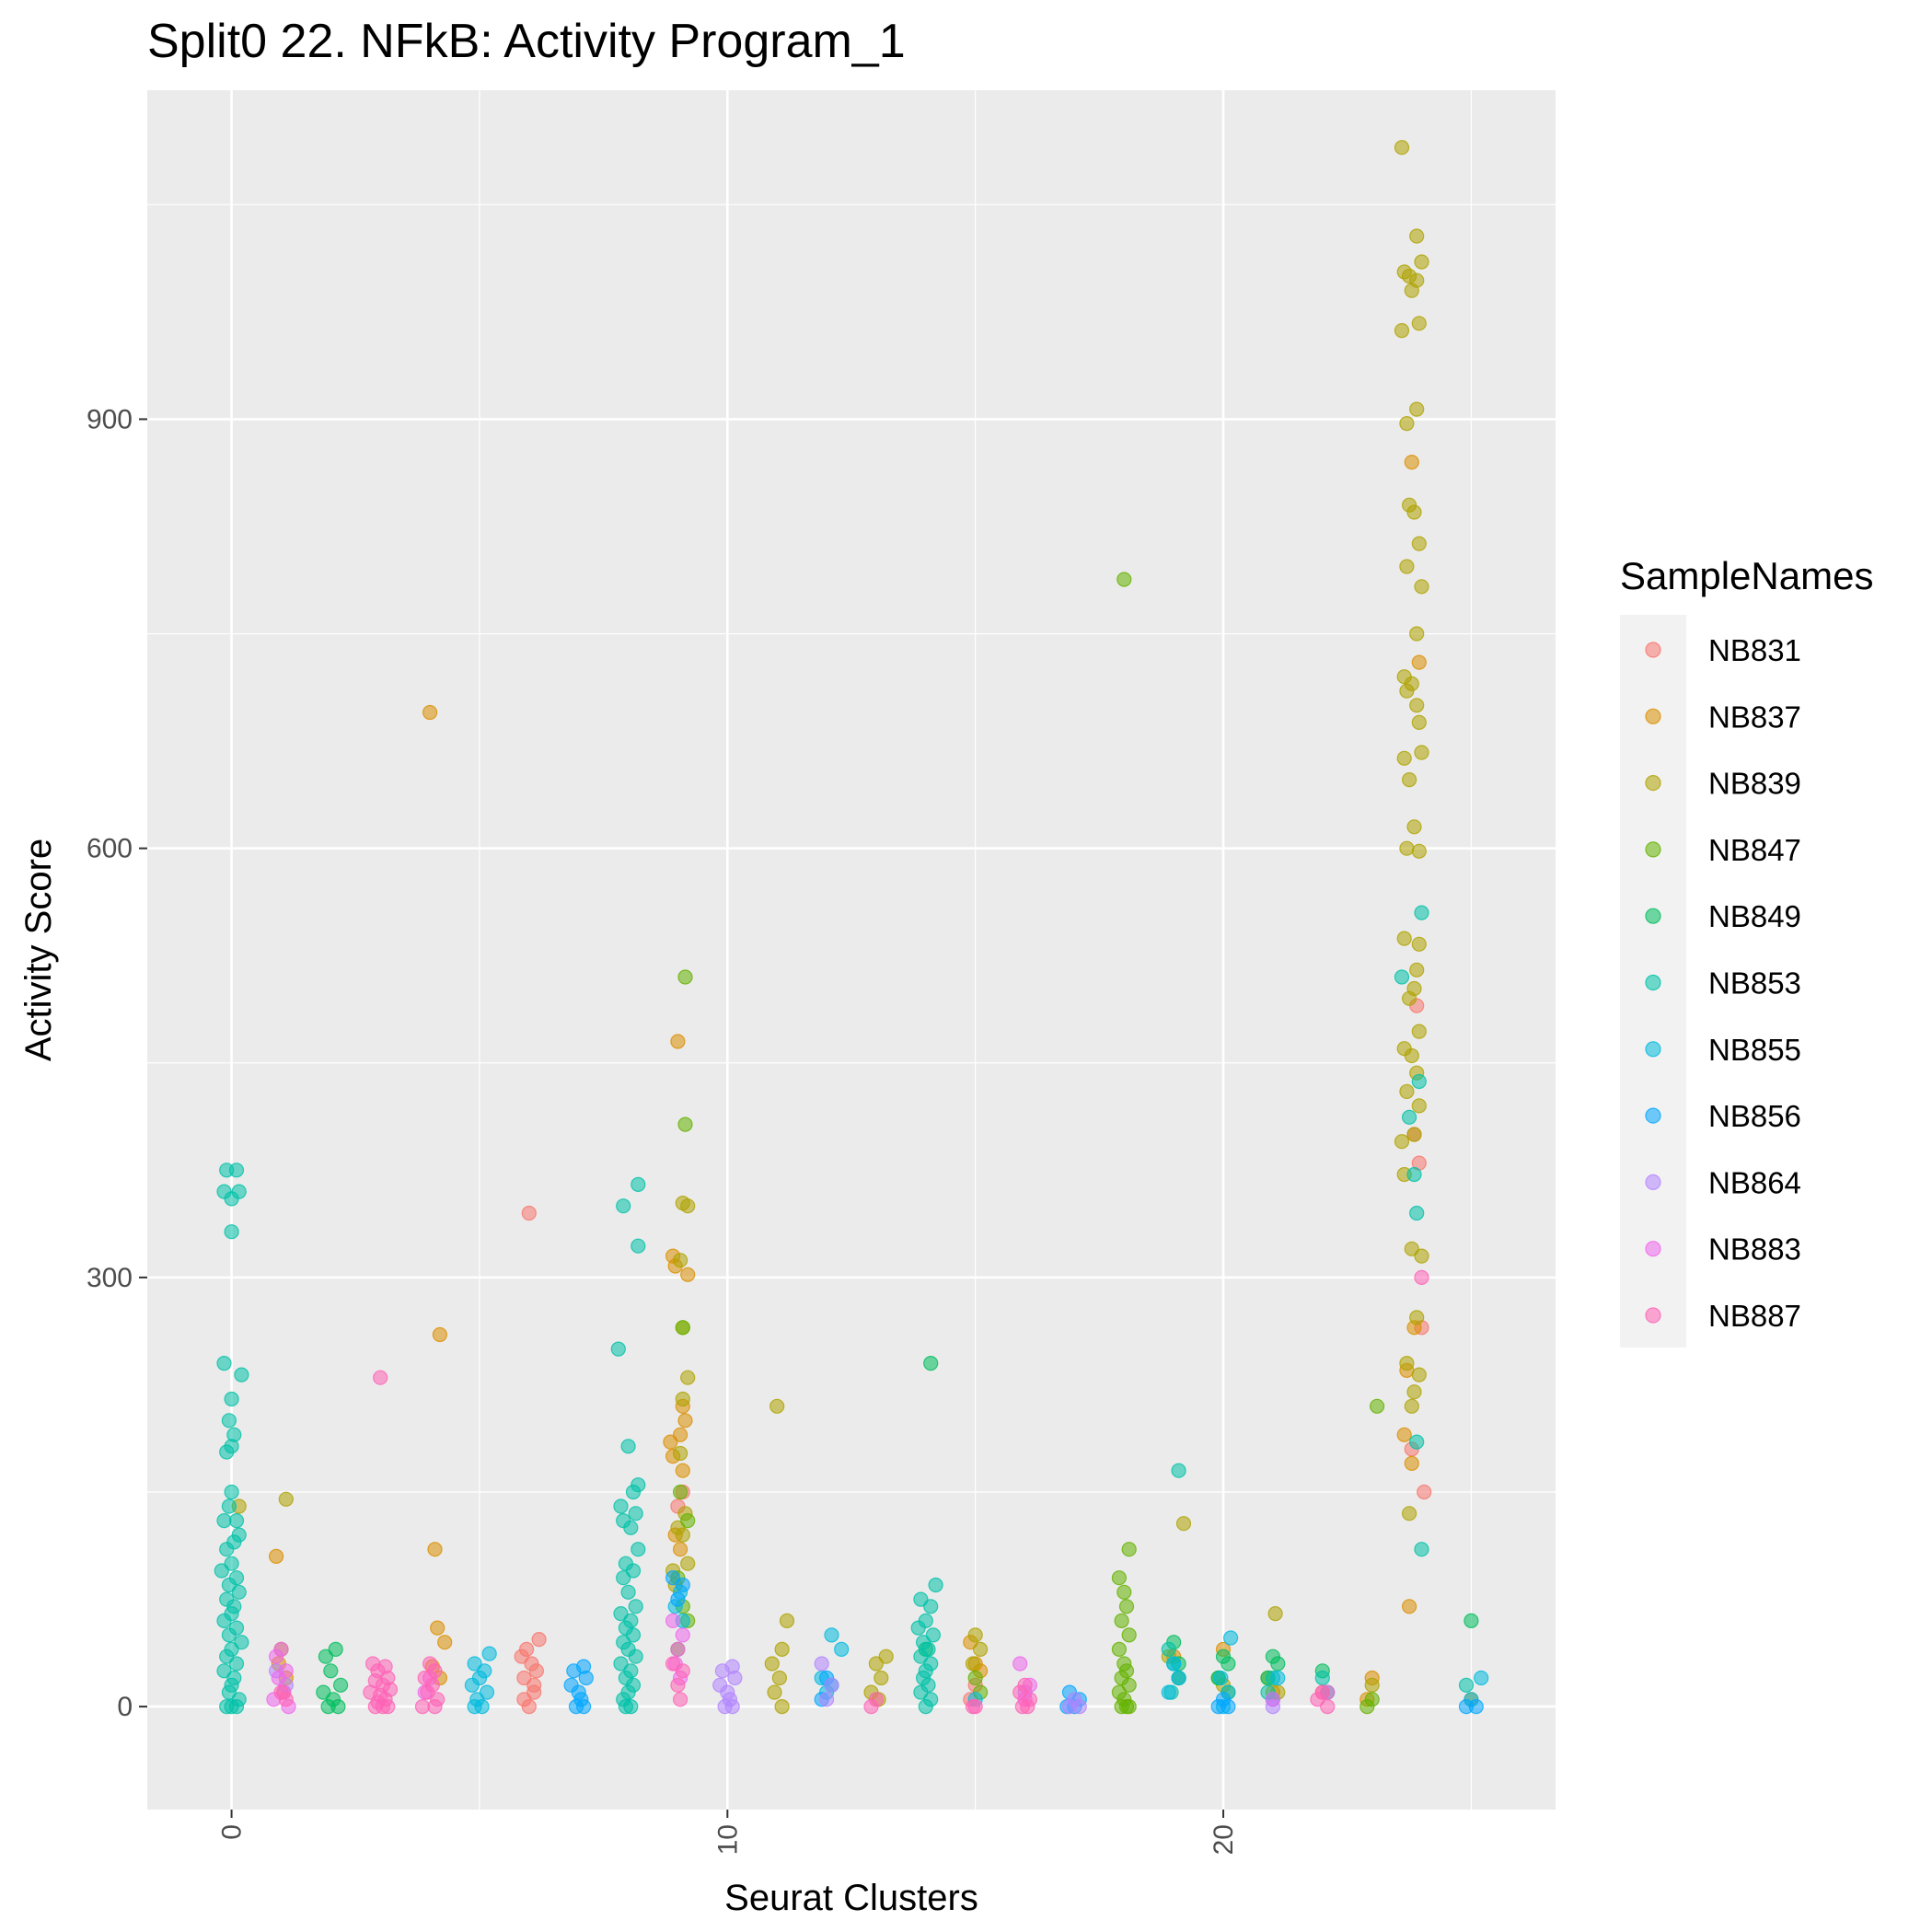 This screenshot has height=1932, width=1932. Describe the element at coordinates (1653, 1315) in the screenshot. I see `legend-key-nb887` at that location.